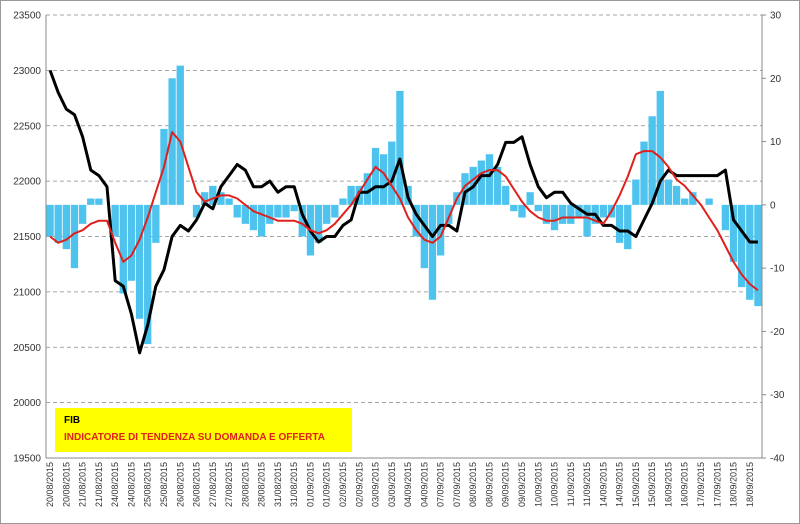  I want to click on y-tick-label: 23000, so click(27, 71).